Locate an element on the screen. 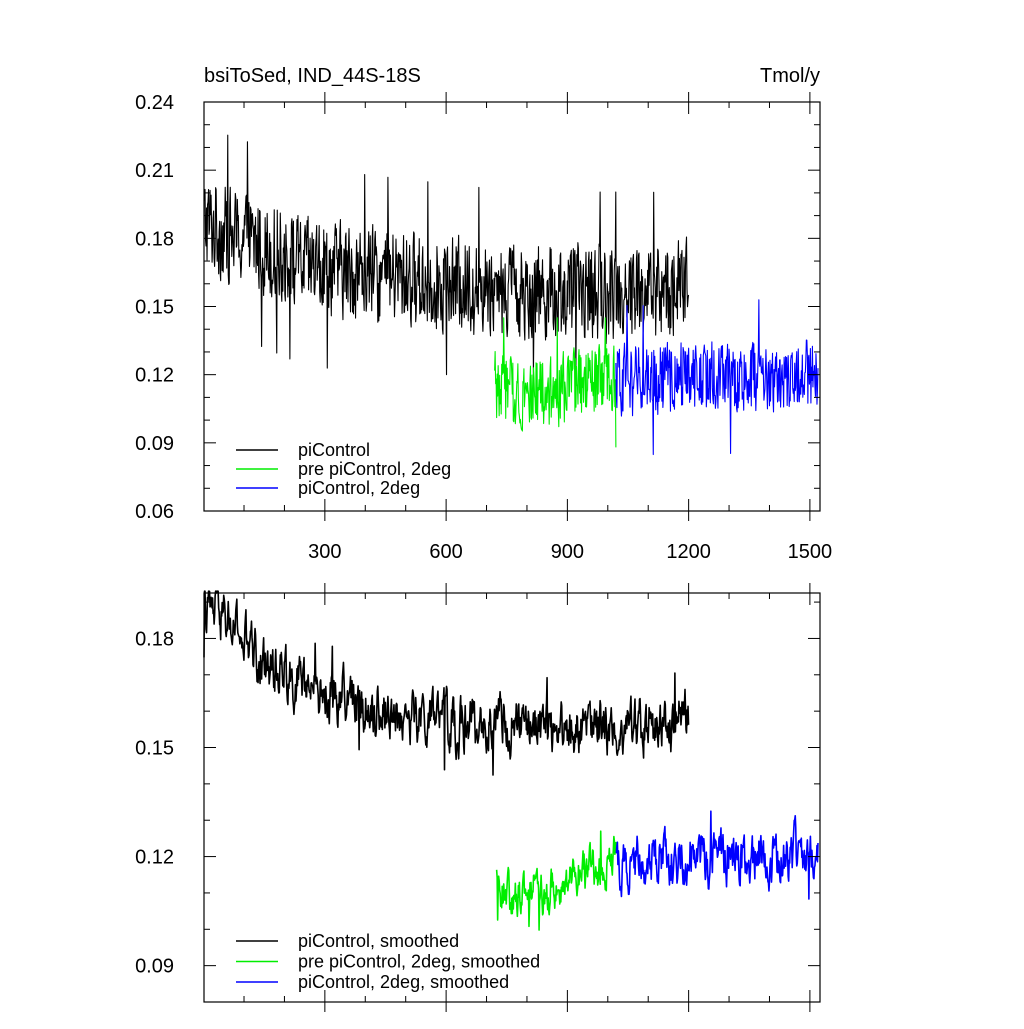 The image size is (1024, 1029). x-tick-label: 300 is located at coordinates (324, 552).